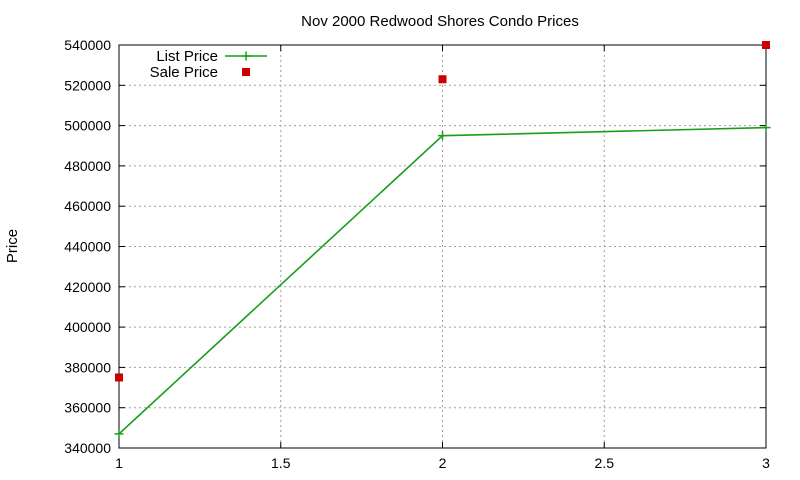 This screenshot has width=800, height=480. Describe the element at coordinates (766, 463) in the screenshot. I see `x-tick-label: 3` at that location.